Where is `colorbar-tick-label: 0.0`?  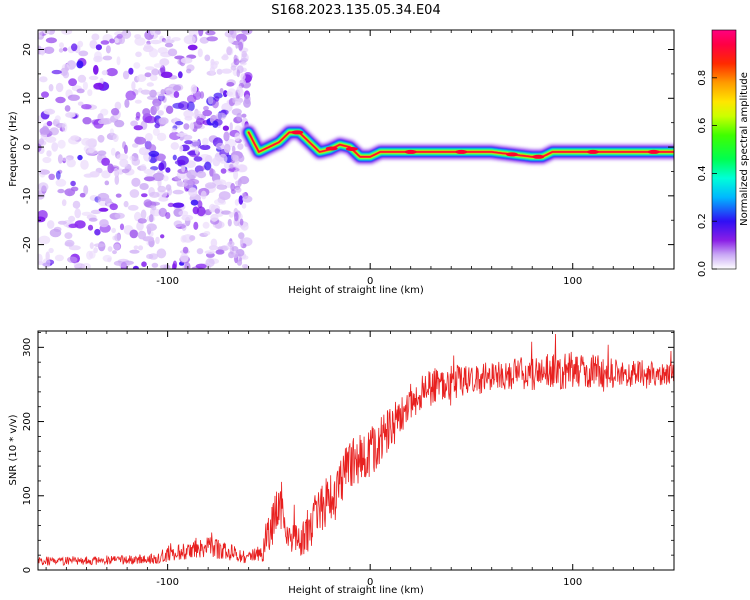 colorbar-tick-label: 0.0 is located at coordinates (702, 269).